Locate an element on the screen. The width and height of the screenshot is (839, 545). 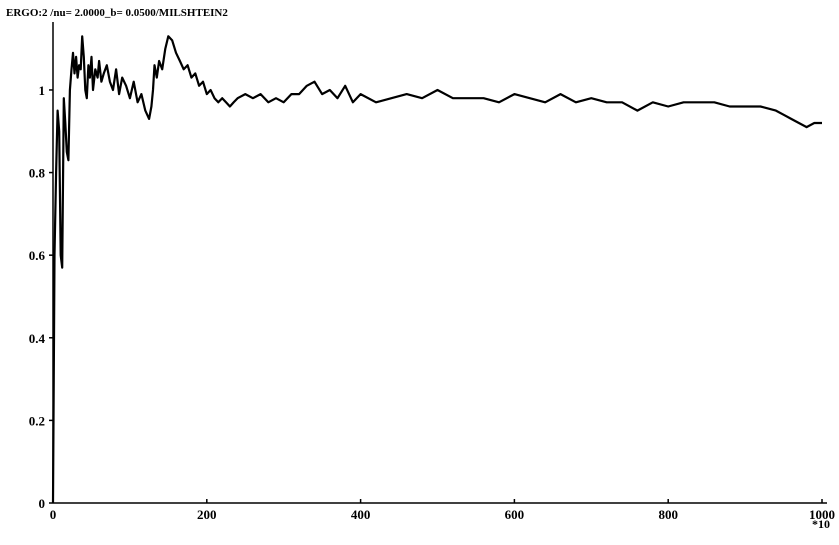
y-tick-group: 0 0.2 0.4 0.6 0.8 1 is located at coordinates (41, 297).